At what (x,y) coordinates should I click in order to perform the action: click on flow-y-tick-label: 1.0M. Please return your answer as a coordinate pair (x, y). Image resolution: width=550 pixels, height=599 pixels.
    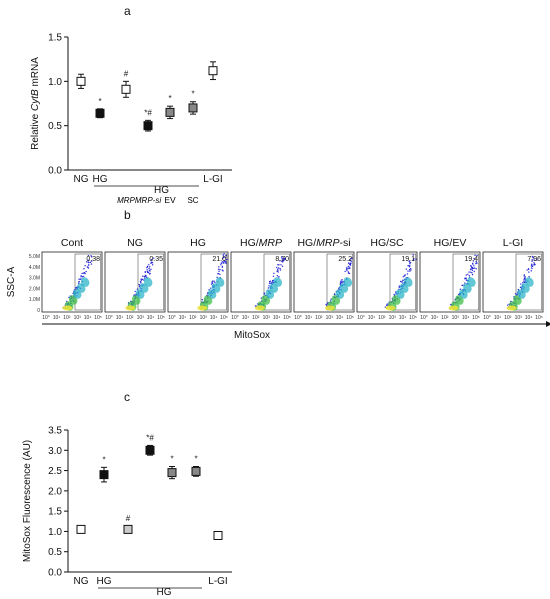
    Looking at the image, I should click on (34, 300).